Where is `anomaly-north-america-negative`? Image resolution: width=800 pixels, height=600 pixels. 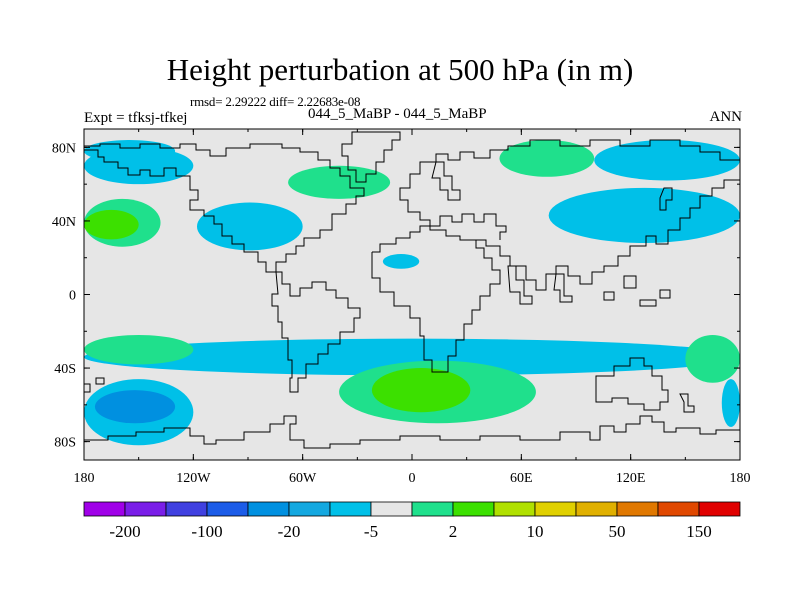 anomaly-north-america-negative is located at coordinates (249, 226).